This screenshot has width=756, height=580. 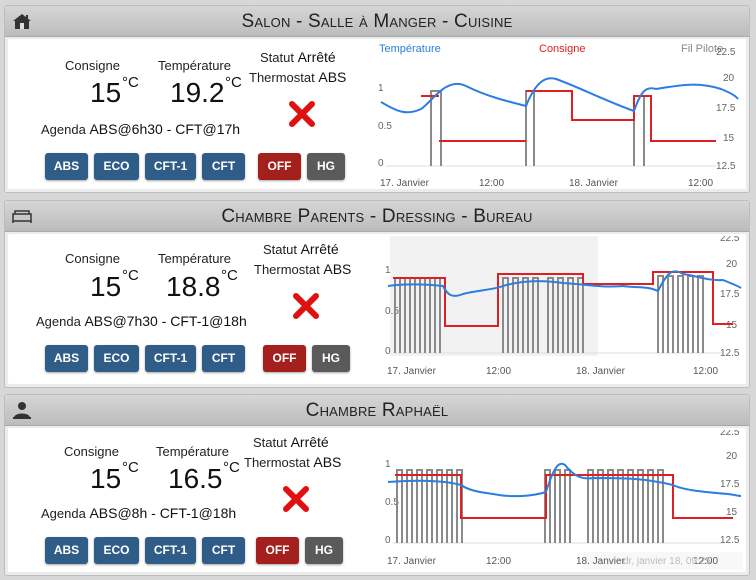 I want to click on thermostat-line: Thermostat ABS, so click(x=302, y=269).